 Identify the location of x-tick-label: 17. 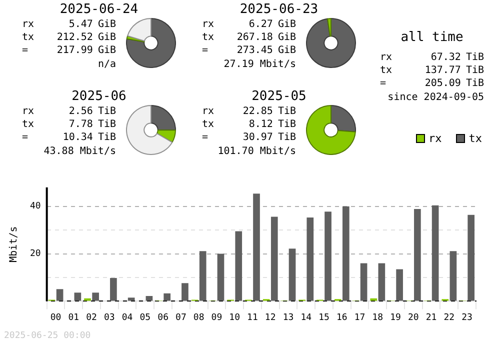
(360, 317).